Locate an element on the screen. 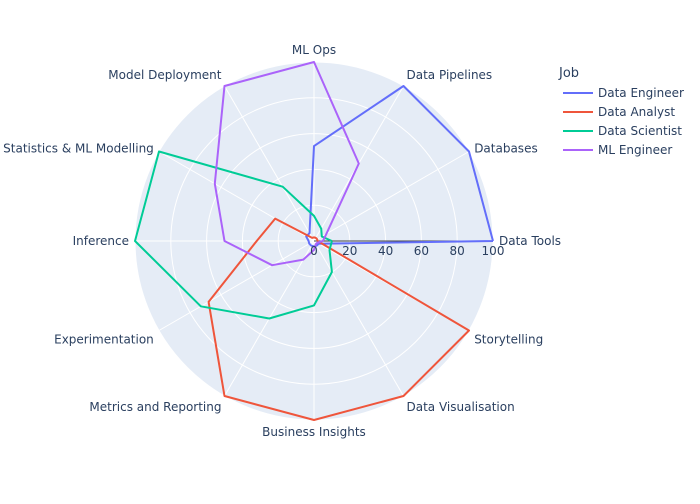 Image resolution: width=700 pixels, height=504 pixels. radial-axis-ticks: 0 20 40 60 80 100 is located at coordinates (407, 251).